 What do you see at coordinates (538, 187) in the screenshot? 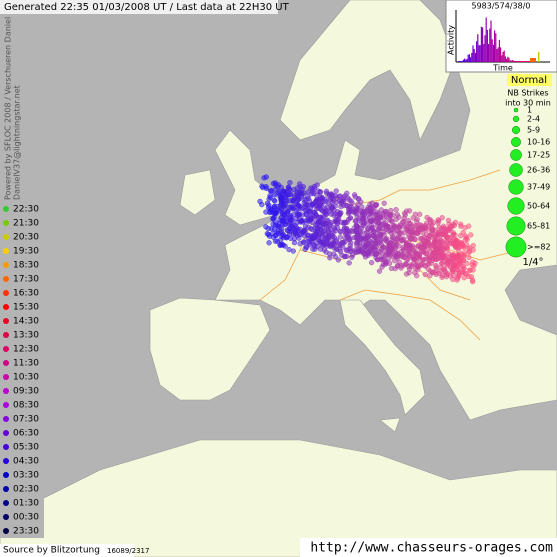
I see `size-label: 37-49` at bounding box center [538, 187].